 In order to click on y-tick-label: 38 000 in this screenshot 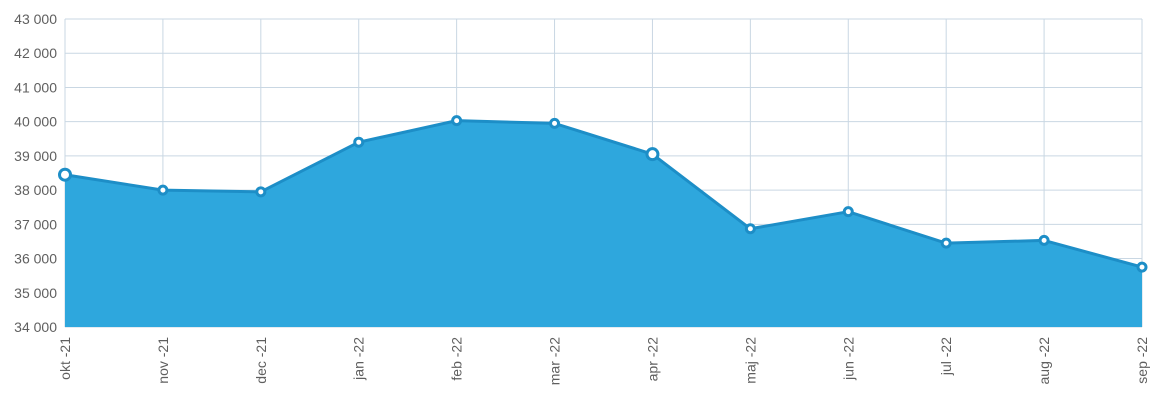, I will do `click(35, 190)`.